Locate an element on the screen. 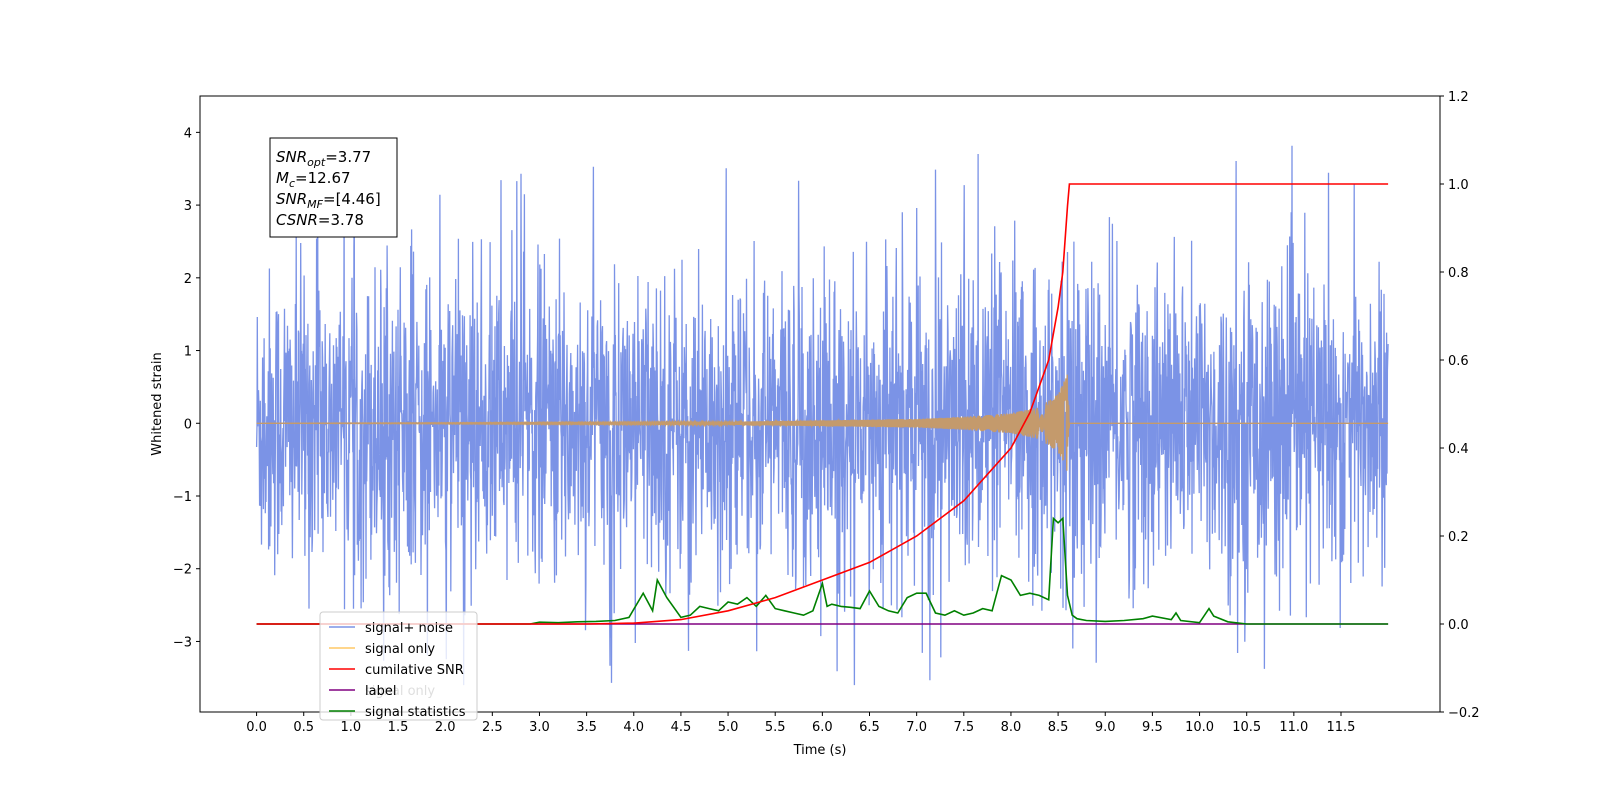  y-tick-label: −3 is located at coordinates (182, 642).